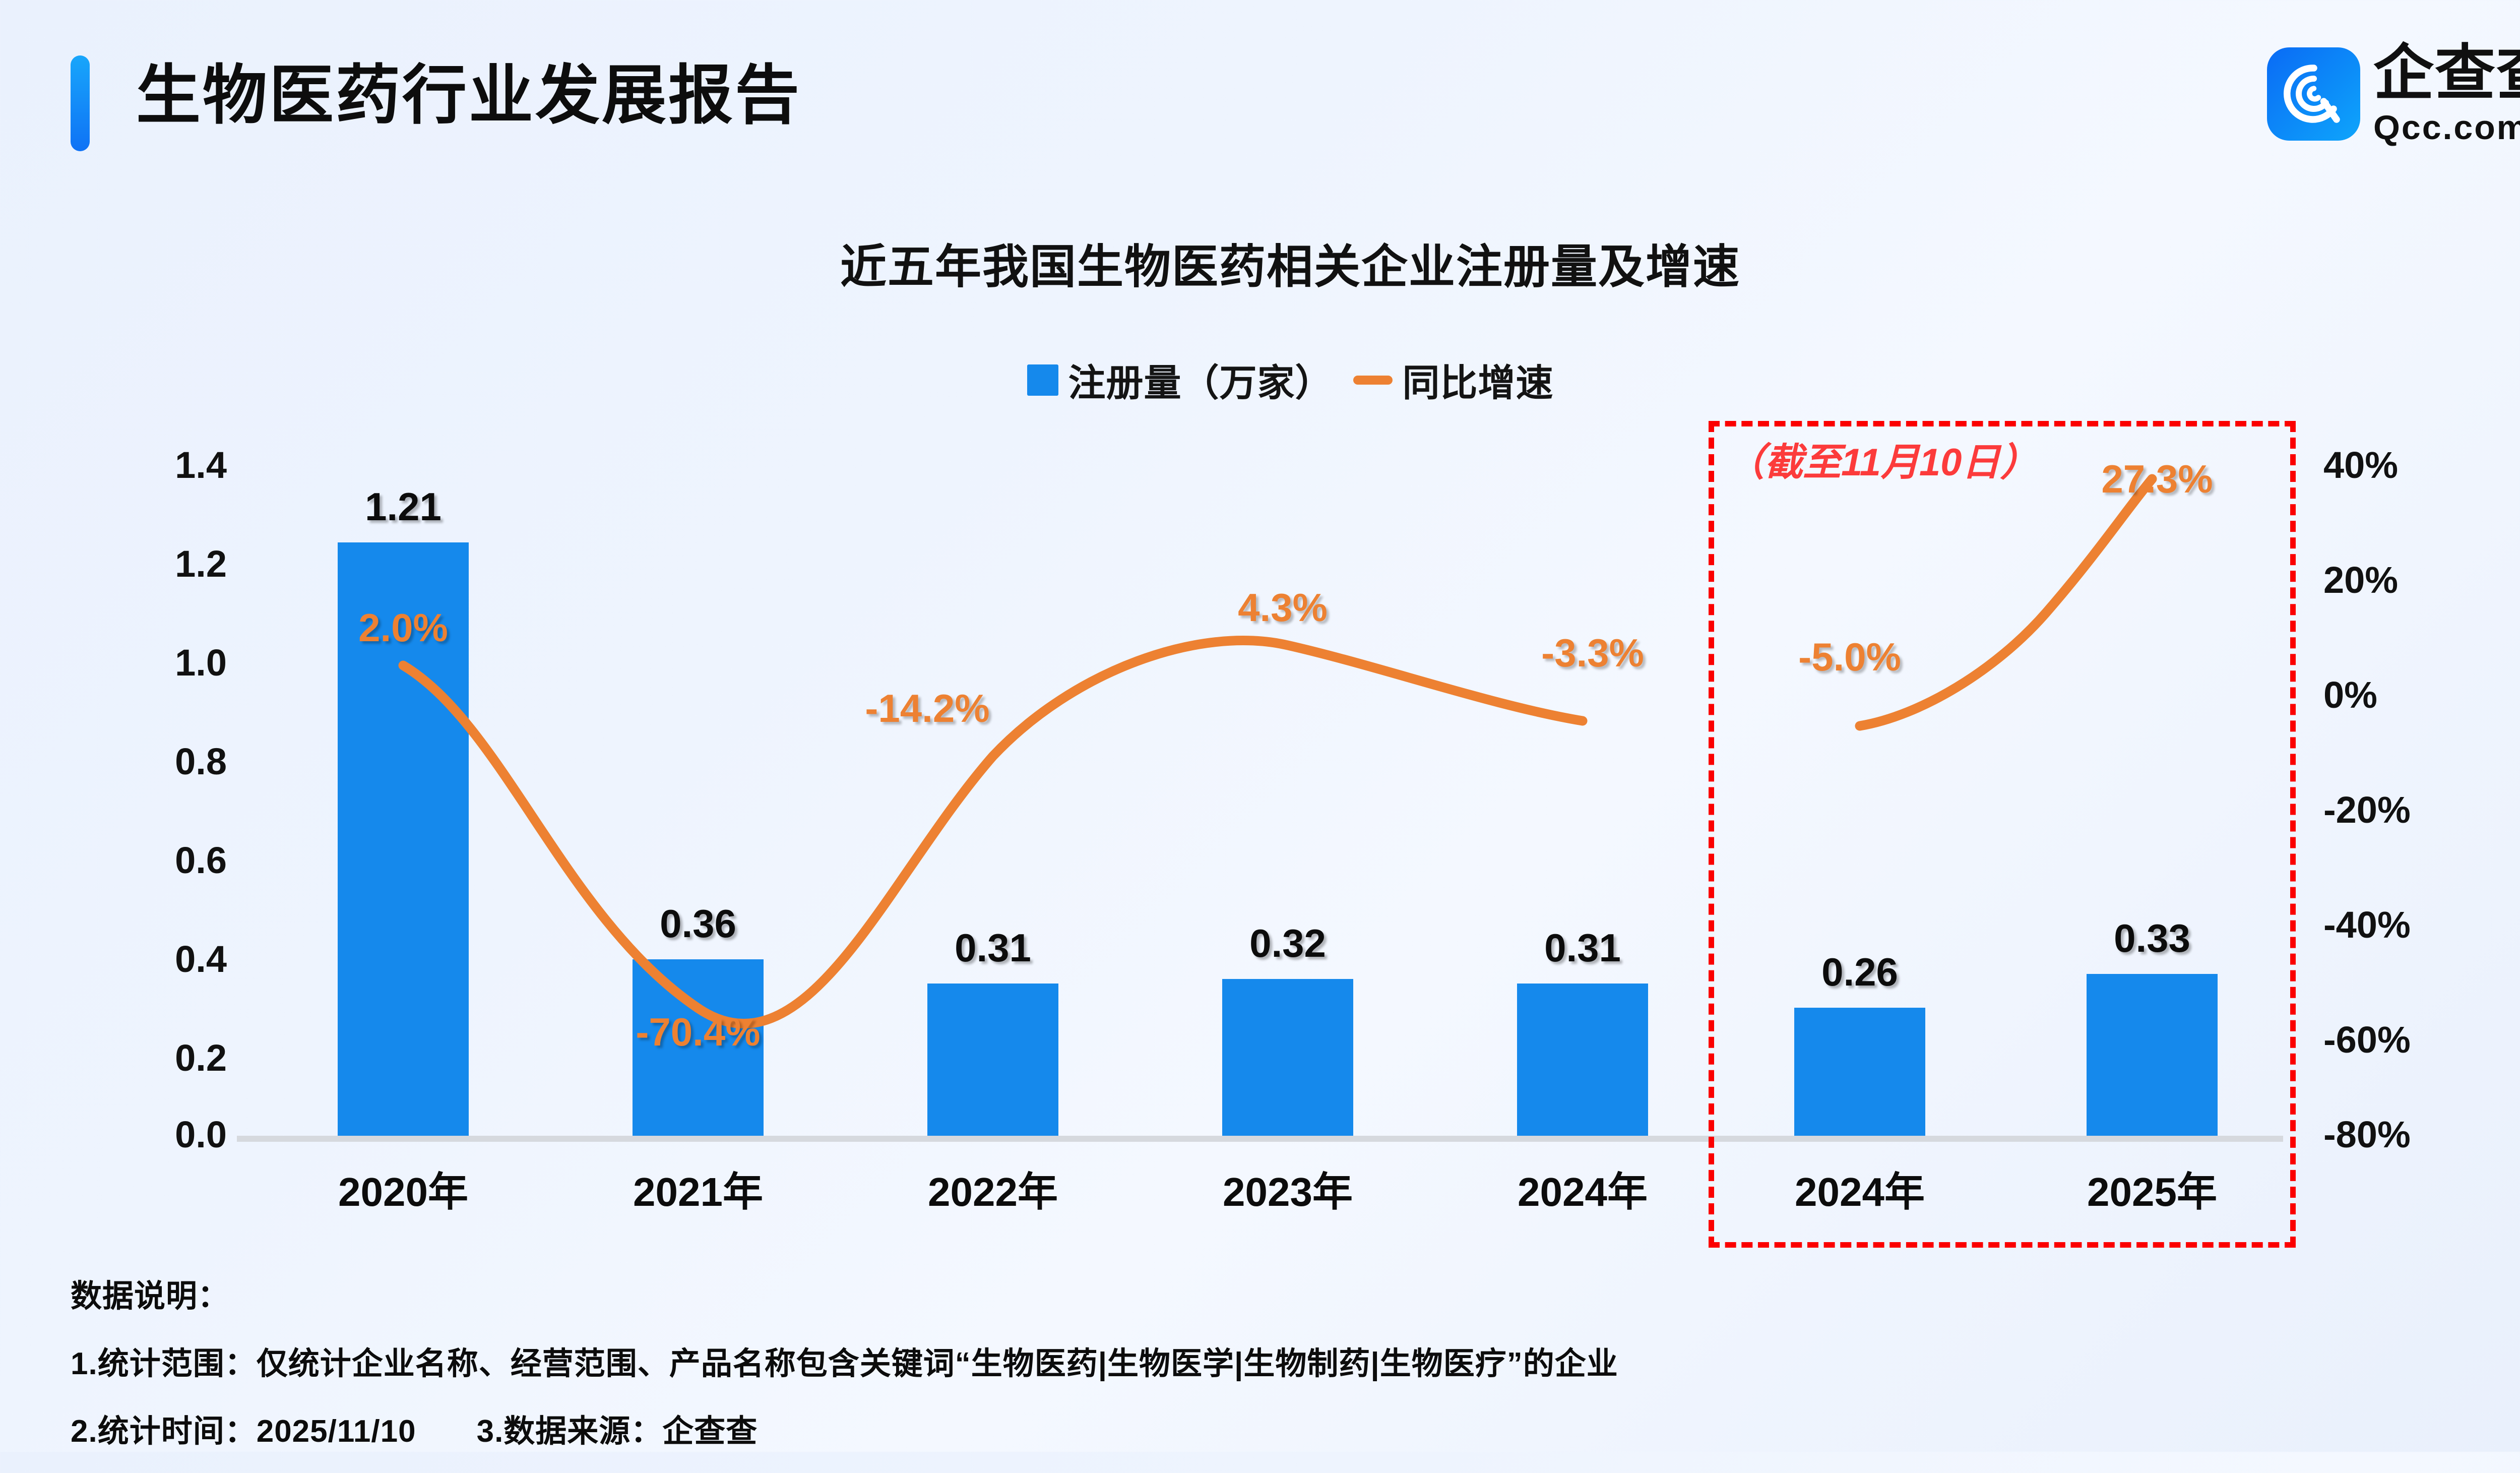  I want to click on y-left-tick: 0.4, so click(201, 959).